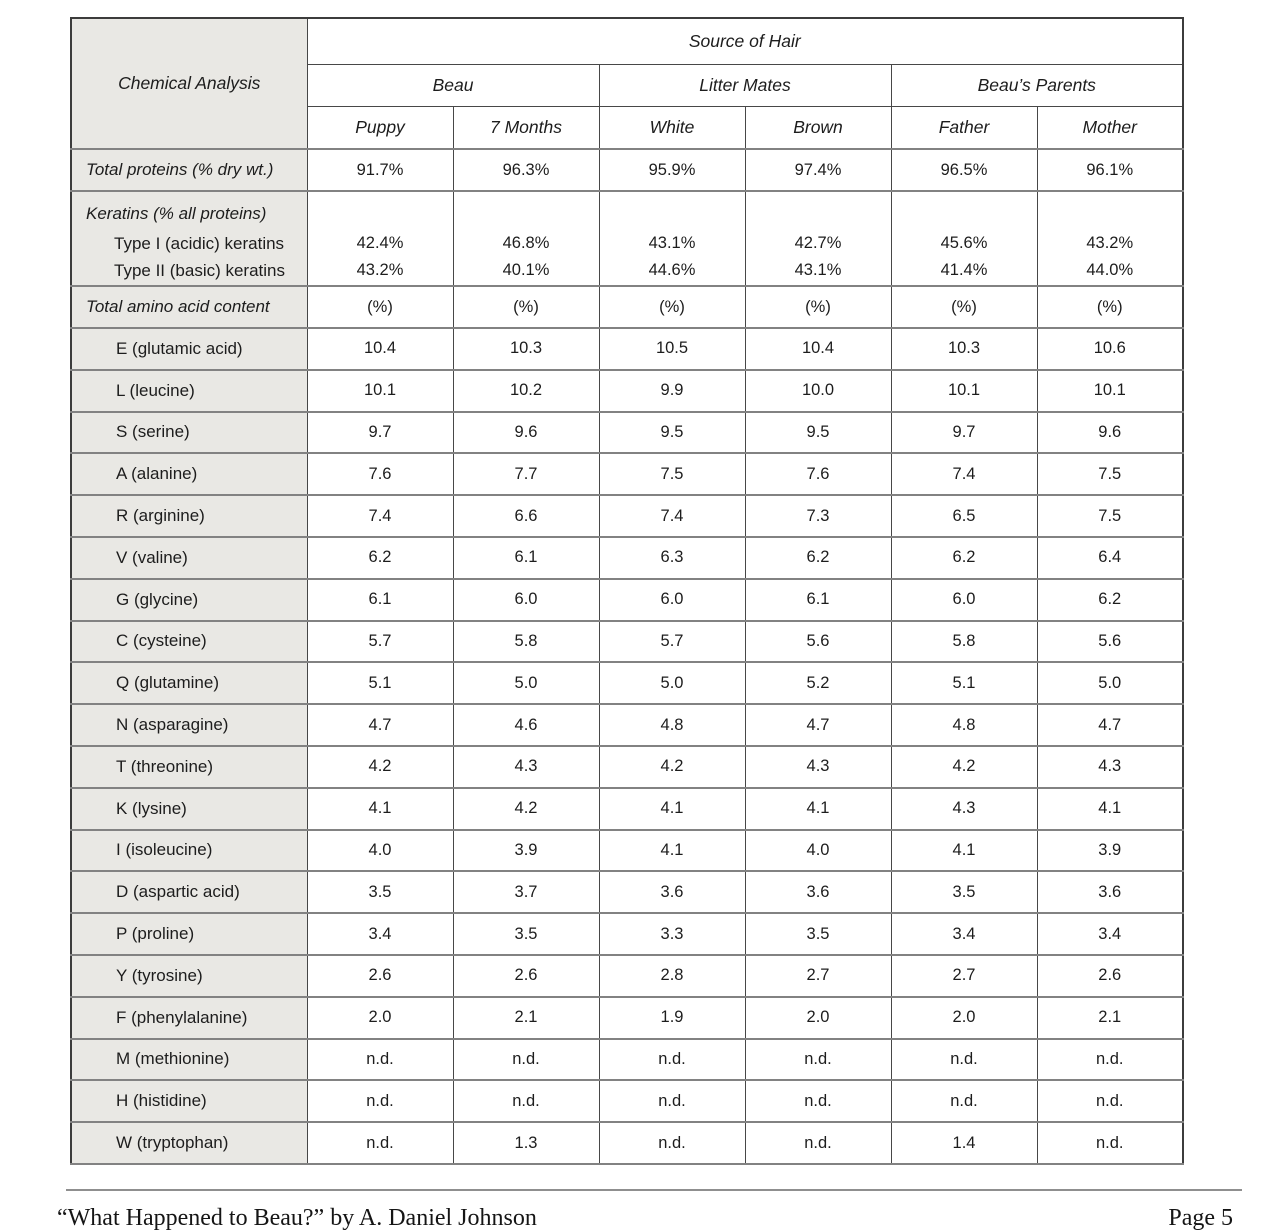 The image size is (1282, 1230). I want to click on data-cell: 10.1, so click(964, 390).